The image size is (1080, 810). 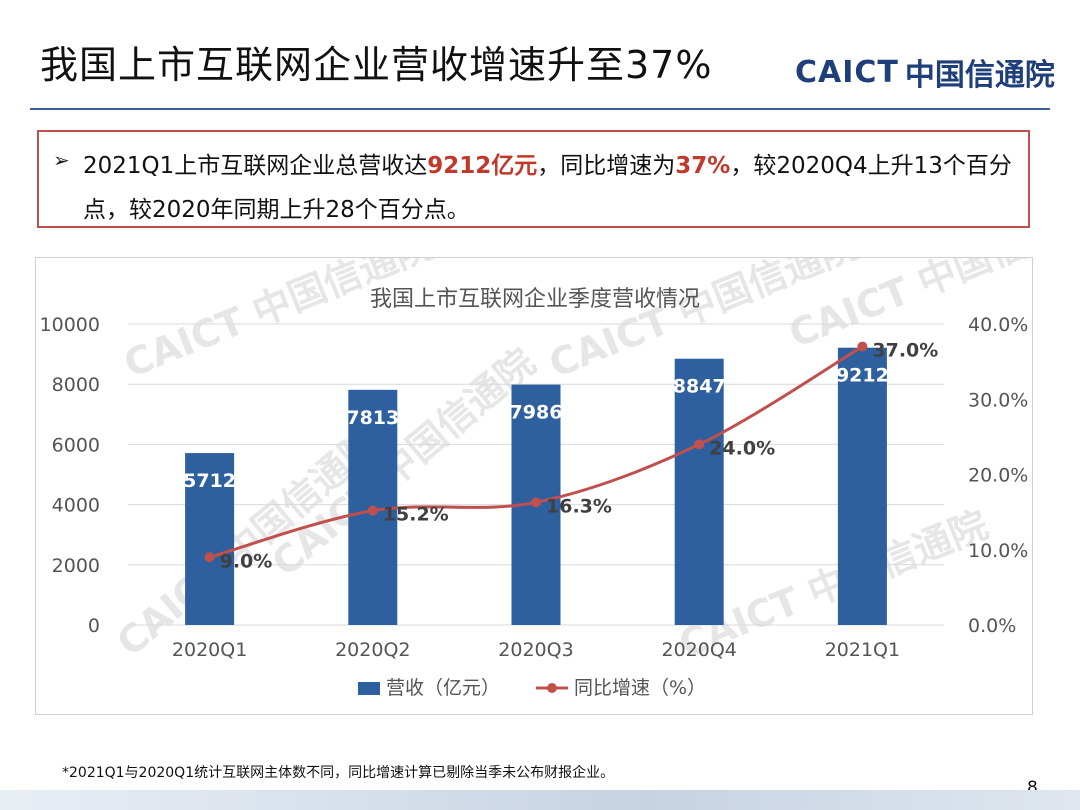 I want to click on summary-highlight-growth: 37%, so click(x=703, y=166).